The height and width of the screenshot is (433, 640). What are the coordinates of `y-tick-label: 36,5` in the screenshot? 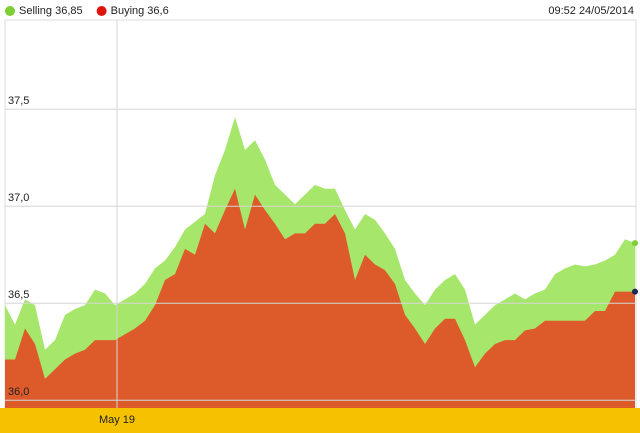 It's located at (18, 295).